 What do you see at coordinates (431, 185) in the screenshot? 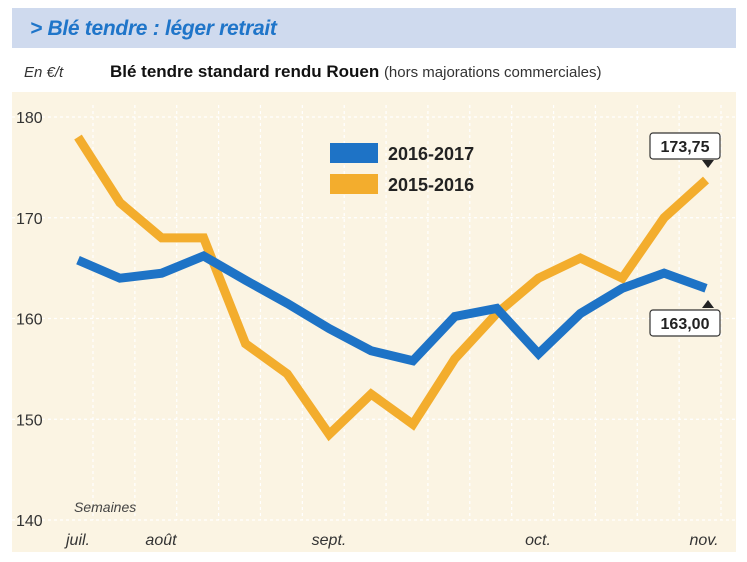
I see `legend-label: 2015-2016` at bounding box center [431, 185].